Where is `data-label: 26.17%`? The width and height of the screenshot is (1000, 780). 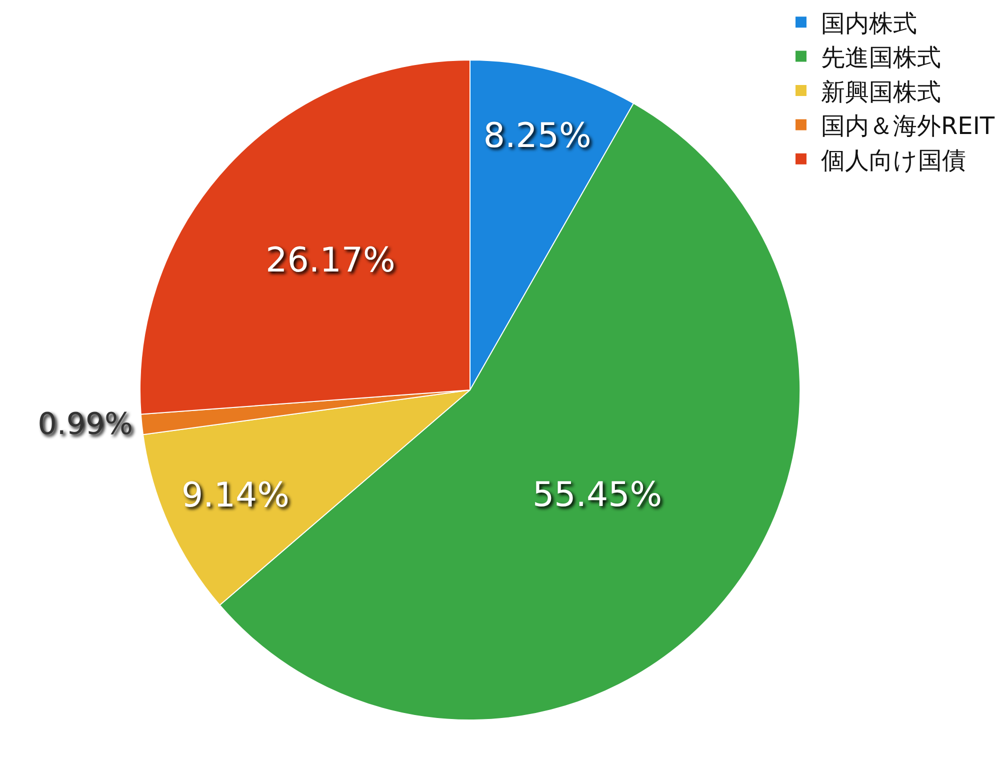
data-label: 26.17% is located at coordinates (331, 260).